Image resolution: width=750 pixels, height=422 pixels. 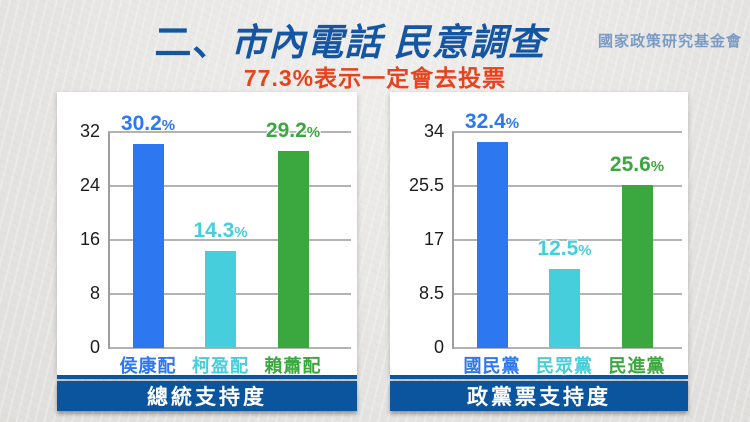 What do you see at coordinates (433, 131) in the screenshot?
I see `y-tick-label: 34` at bounding box center [433, 131].